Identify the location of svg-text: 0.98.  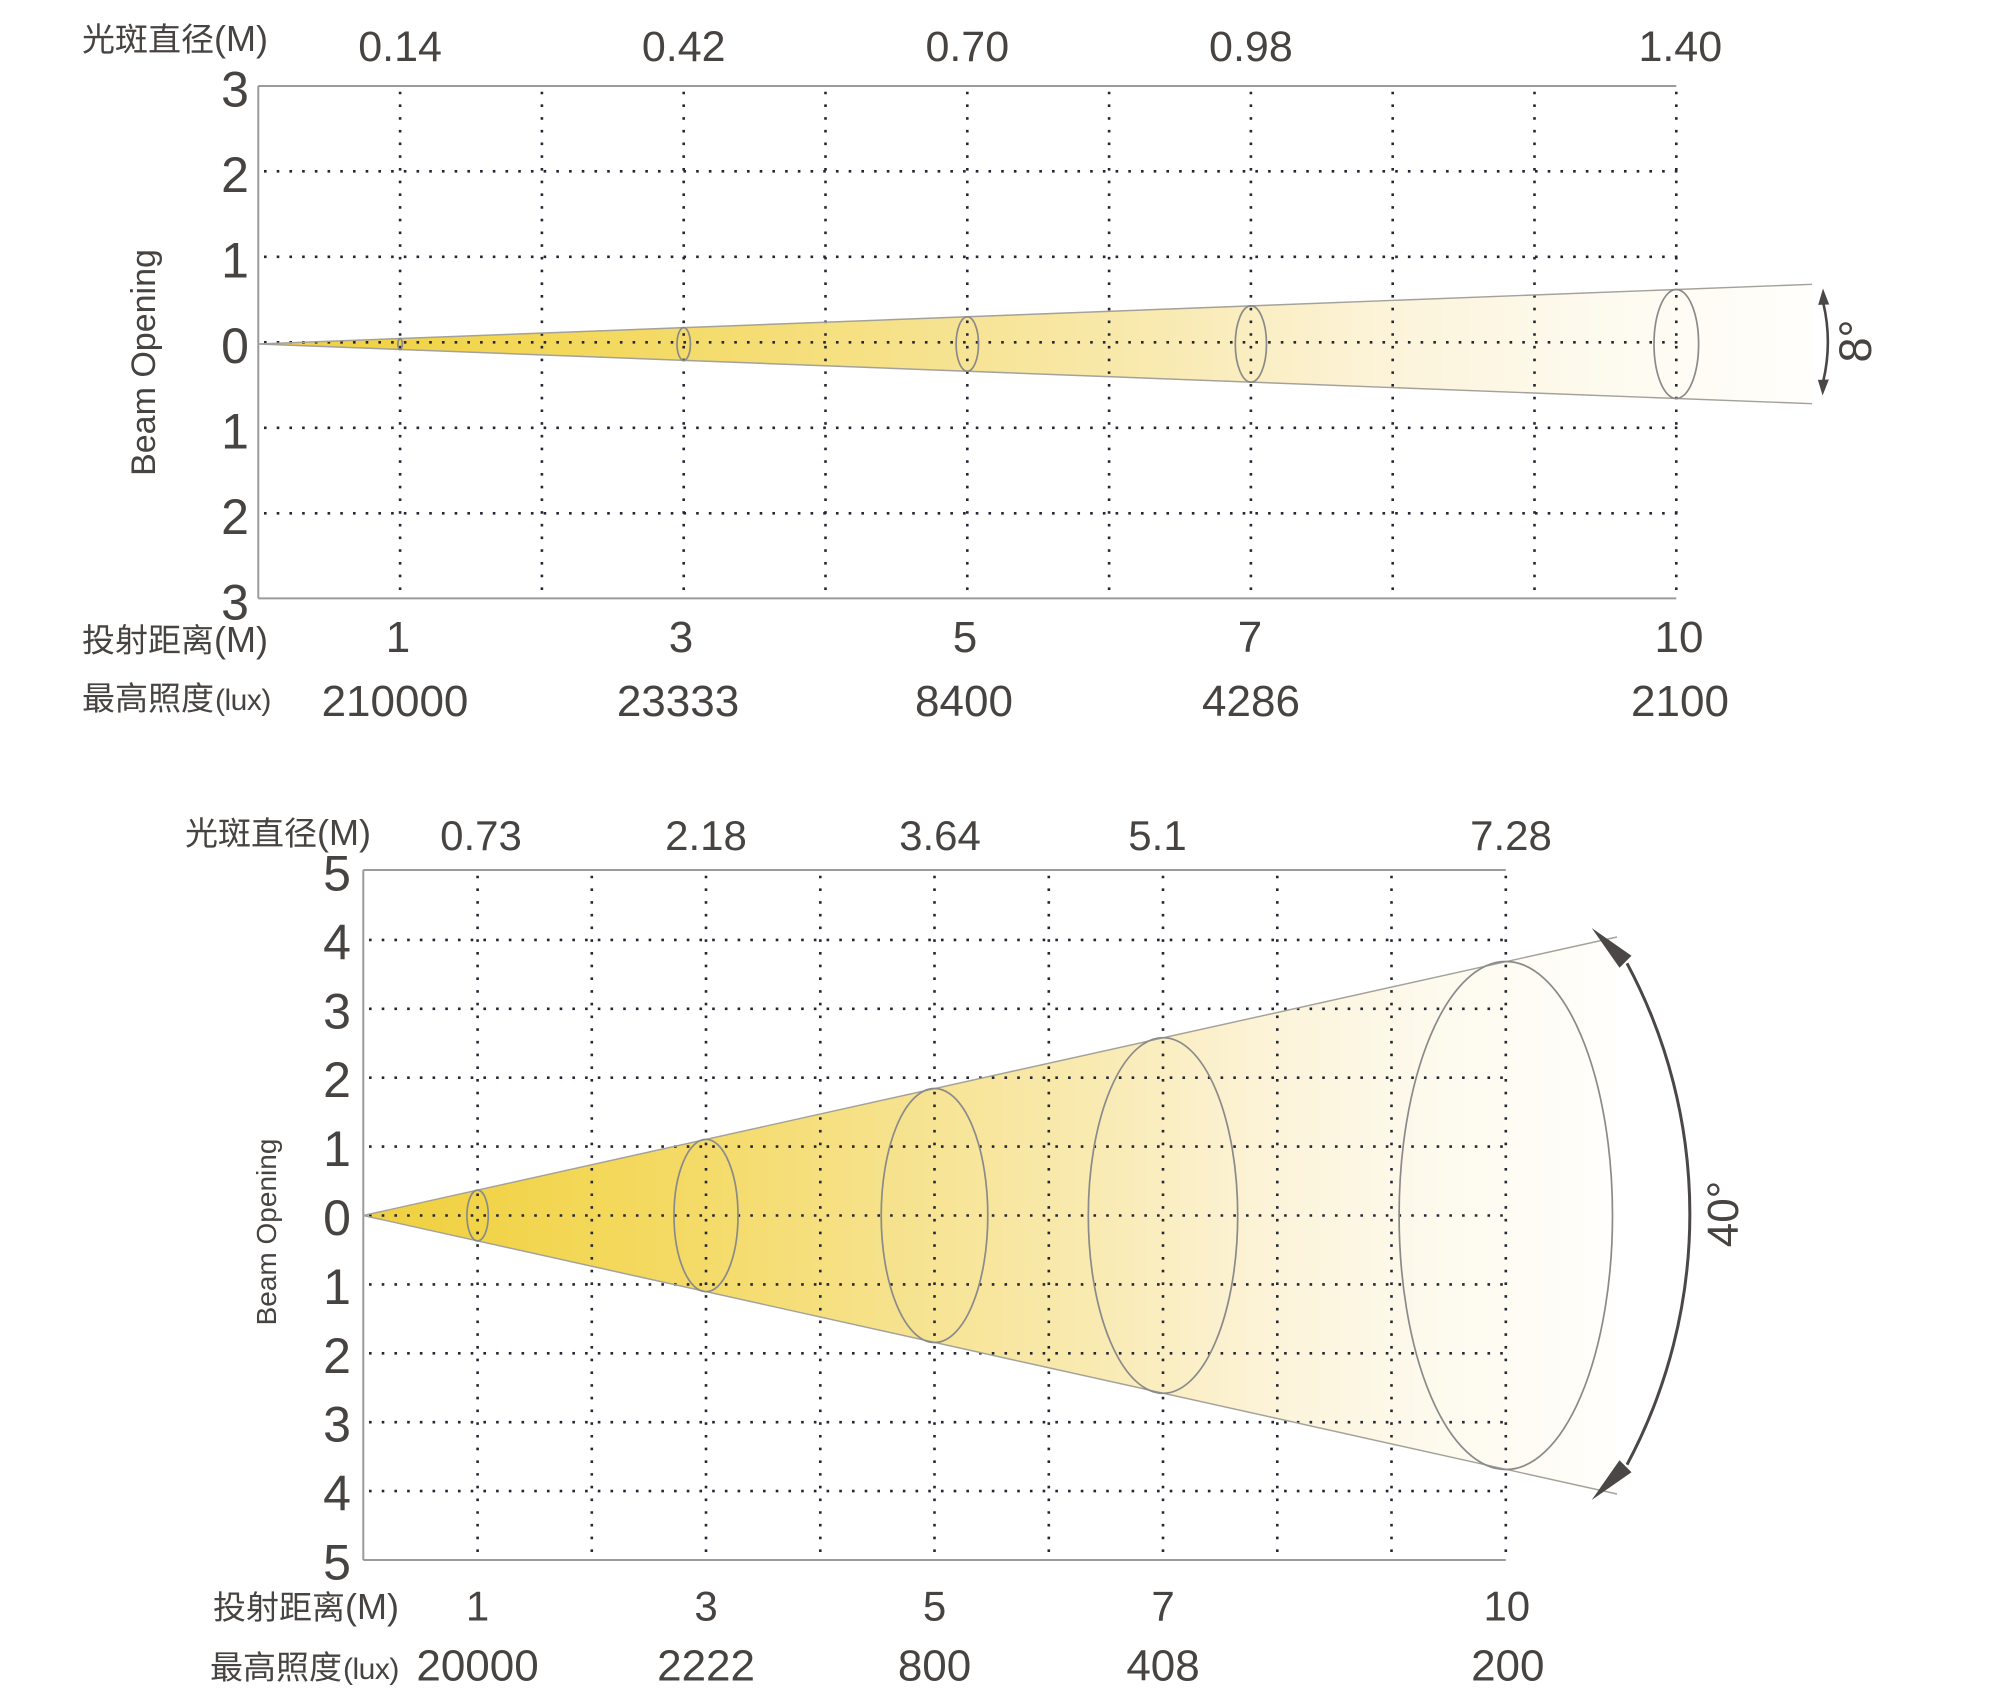
(1251, 47).